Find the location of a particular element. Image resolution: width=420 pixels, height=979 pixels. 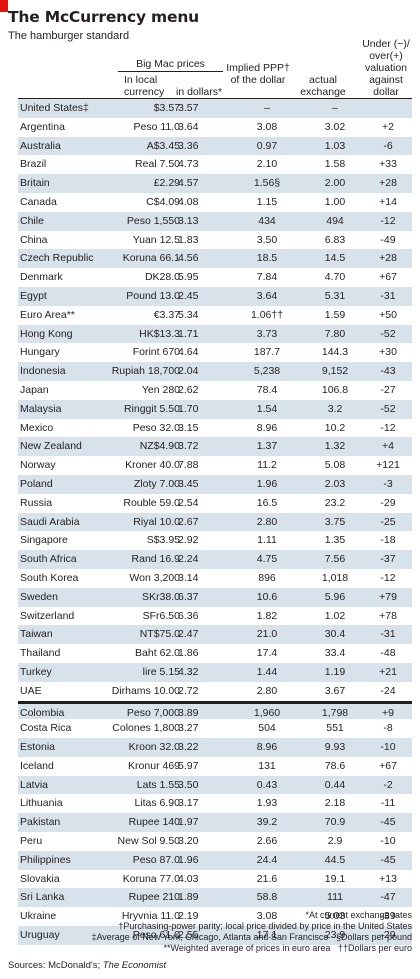

cell-dollar-price: 4.56 is located at coordinates (188, 258).